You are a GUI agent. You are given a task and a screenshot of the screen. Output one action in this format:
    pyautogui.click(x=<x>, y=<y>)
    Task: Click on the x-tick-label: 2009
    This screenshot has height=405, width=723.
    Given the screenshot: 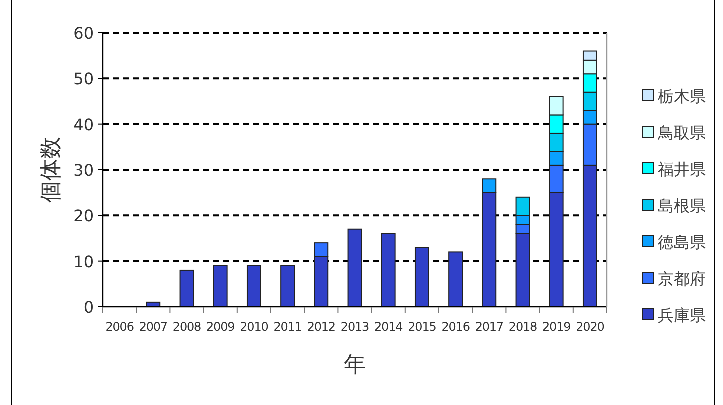 What is the action you would take?
    pyautogui.click(x=220, y=327)
    